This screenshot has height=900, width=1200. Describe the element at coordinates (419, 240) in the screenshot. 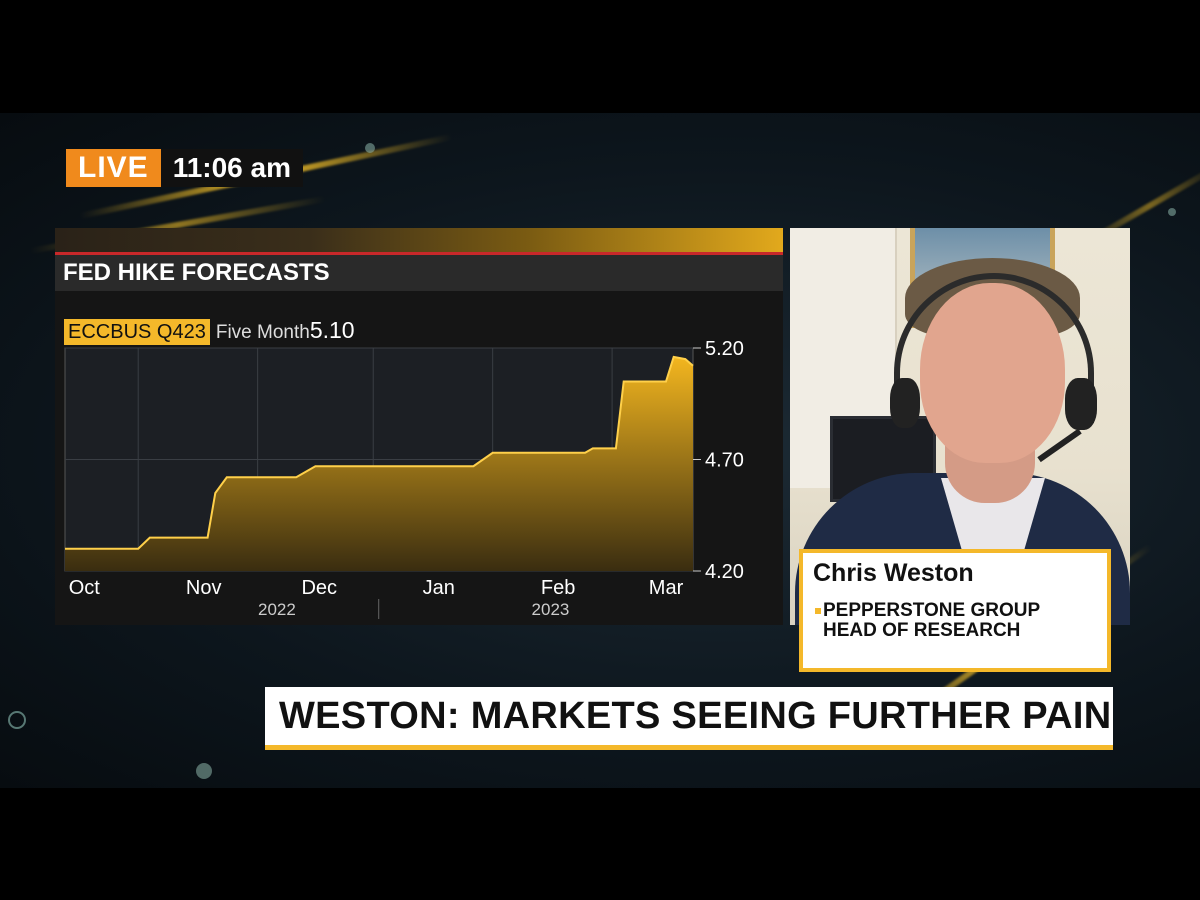

I see `panel-topbar` at that location.